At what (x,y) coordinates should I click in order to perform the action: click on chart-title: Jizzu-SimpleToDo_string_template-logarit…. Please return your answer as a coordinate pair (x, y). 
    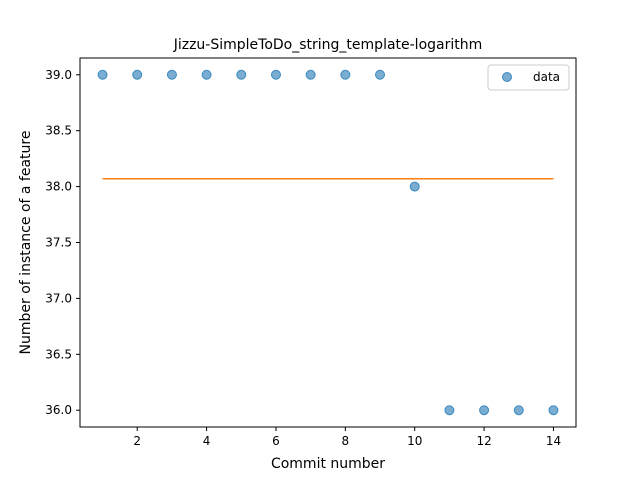
    Looking at the image, I should click on (328, 45).